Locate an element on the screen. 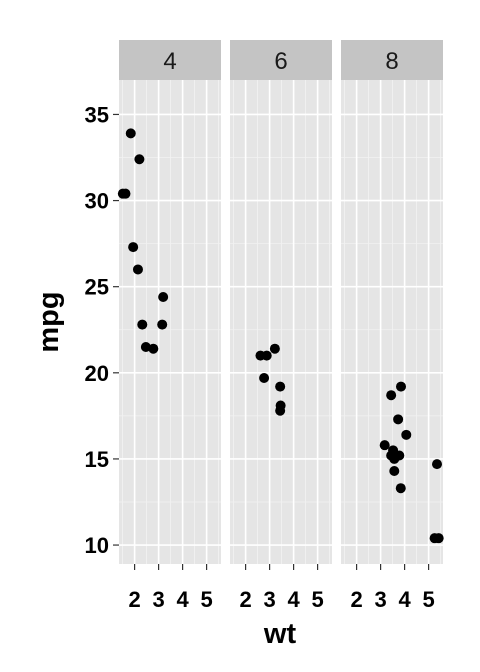 The width and height of the screenshot is (480, 672). y-tick-label: 35 is located at coordinates (97, 114).